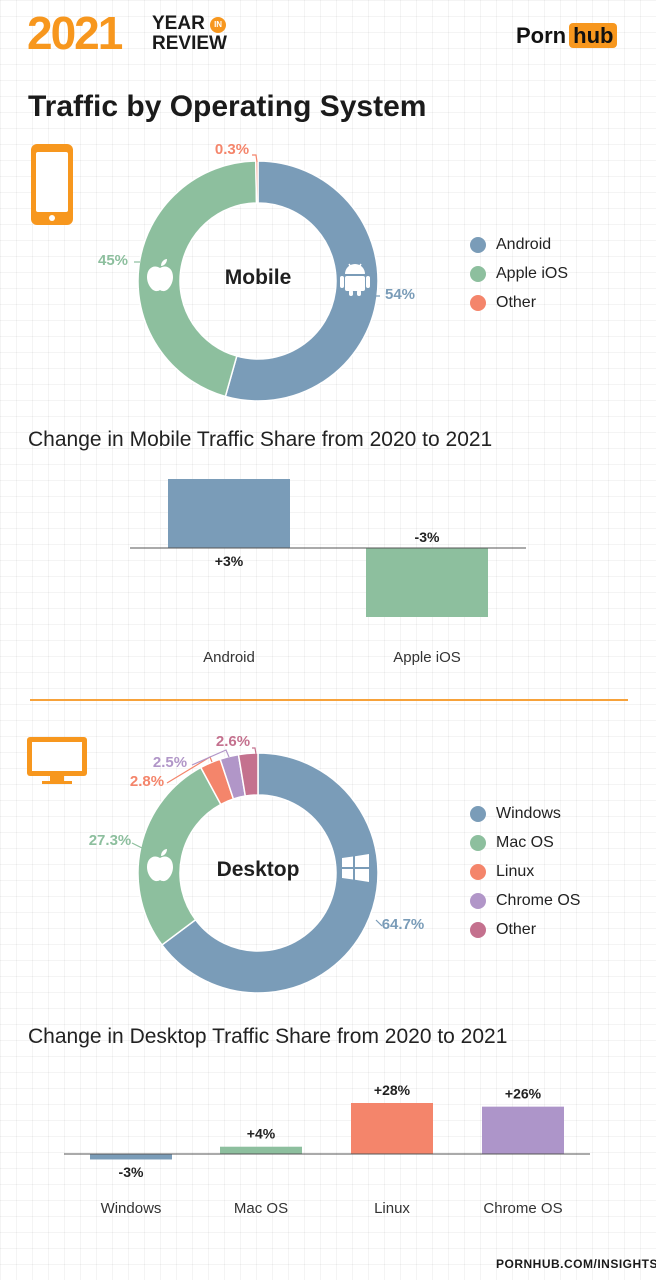 Image resolution: width=656 pixels, height=1280 pixels. Describe the element at coordinates (261, 1150) in the screenshot. I see `bar-mac-os` at that location.